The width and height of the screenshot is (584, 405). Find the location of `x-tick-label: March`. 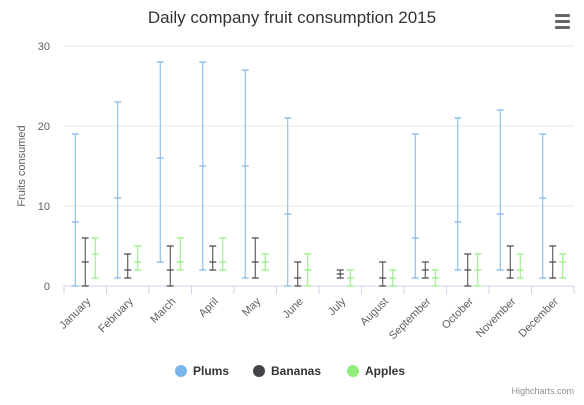

x-tick-label: March is located at coordinates (163, 311).